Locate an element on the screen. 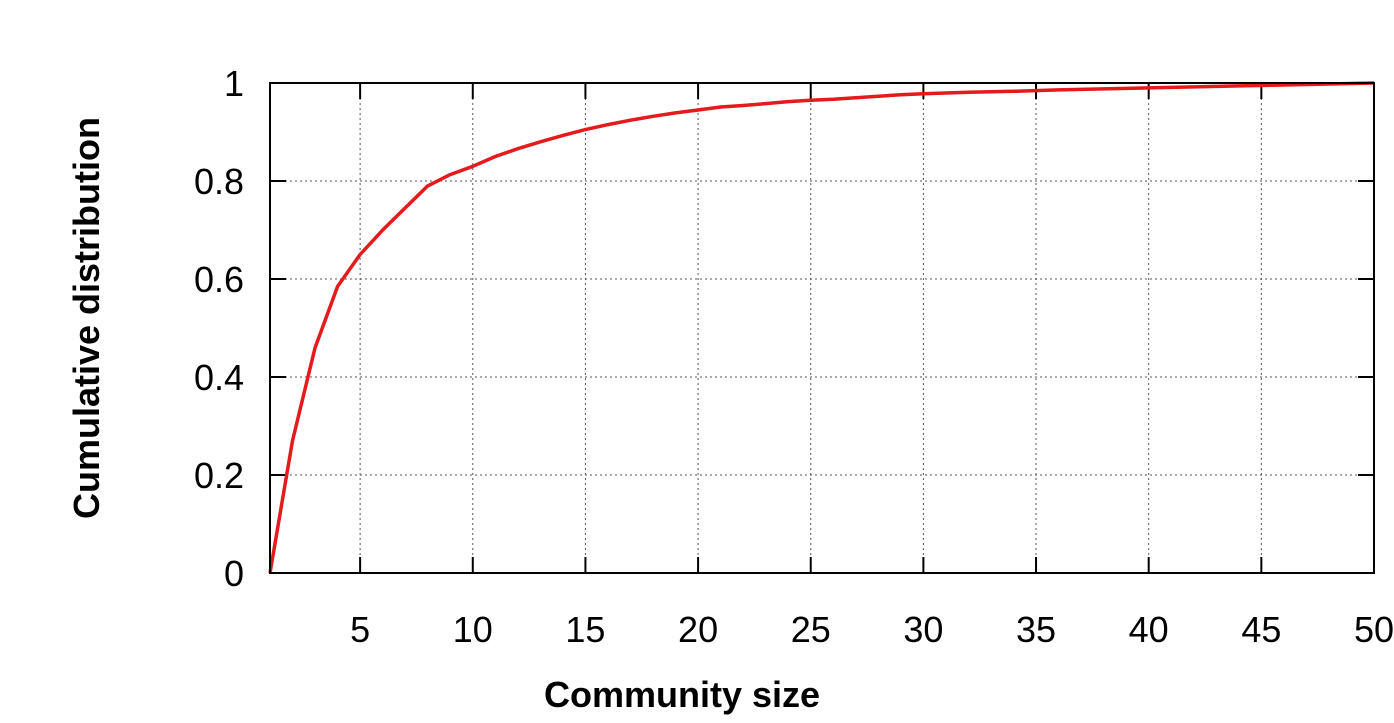 This screenshot has height=723, width=1394. x-tick-label: 40 is located at coordinates (1149, 629).